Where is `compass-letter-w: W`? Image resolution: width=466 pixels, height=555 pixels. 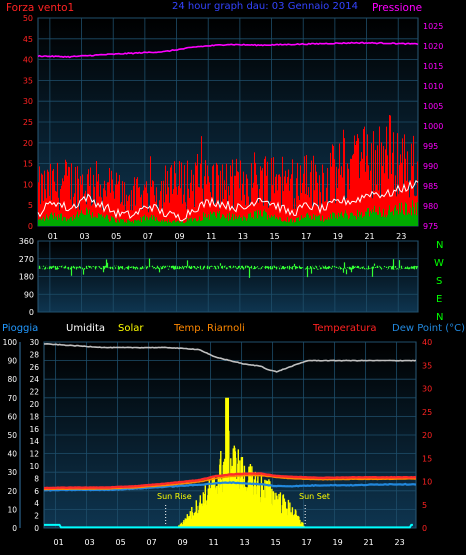 compass-letter-w: W is located at coordinates (439, 263).